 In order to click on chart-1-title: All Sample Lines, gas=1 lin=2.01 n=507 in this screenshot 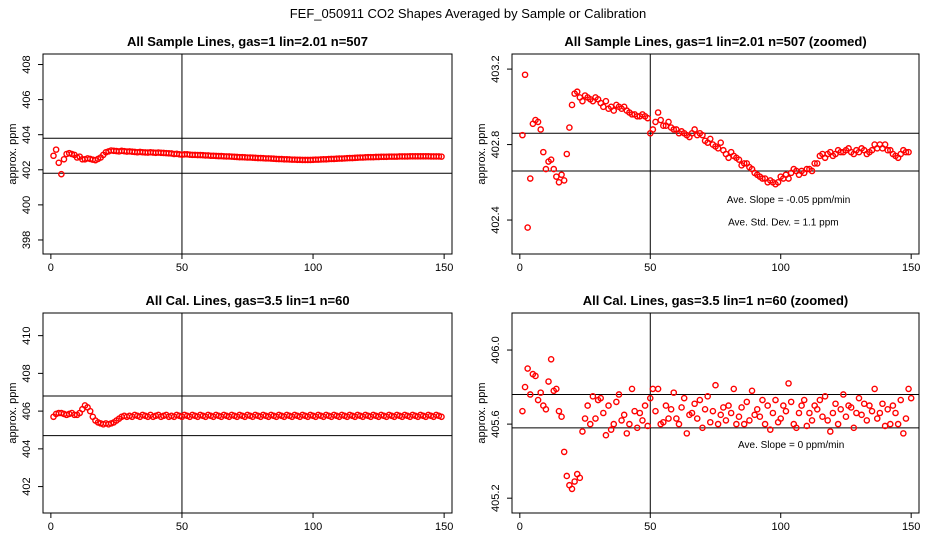, I will do `click(247, 41)`.